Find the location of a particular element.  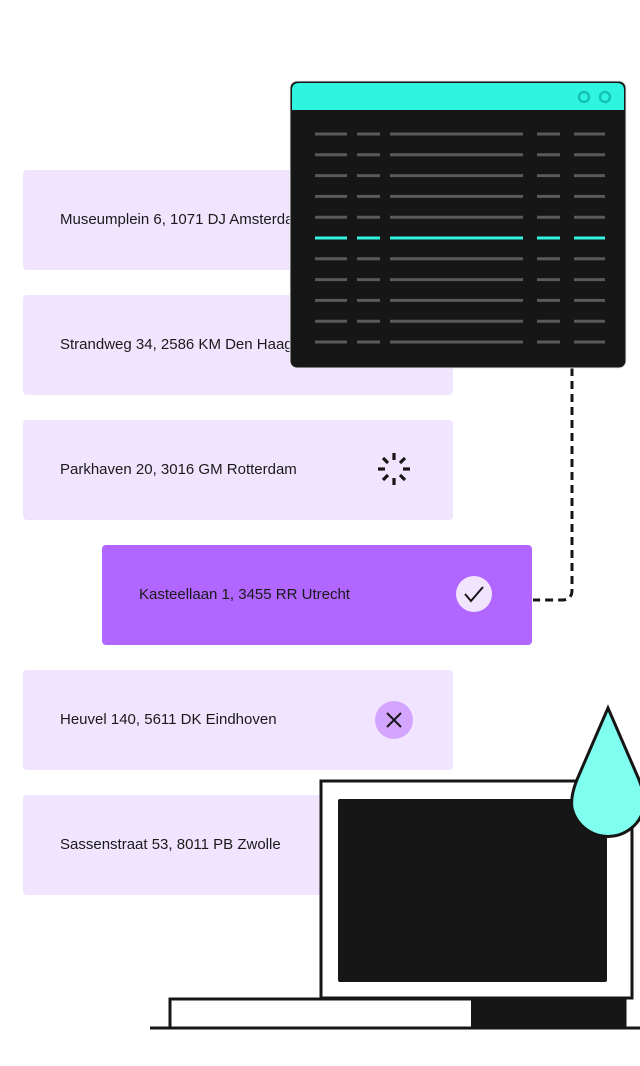

address-label: Sassenstraat 53, 8011 PB Zwolle is located at coordinates (170, 844).